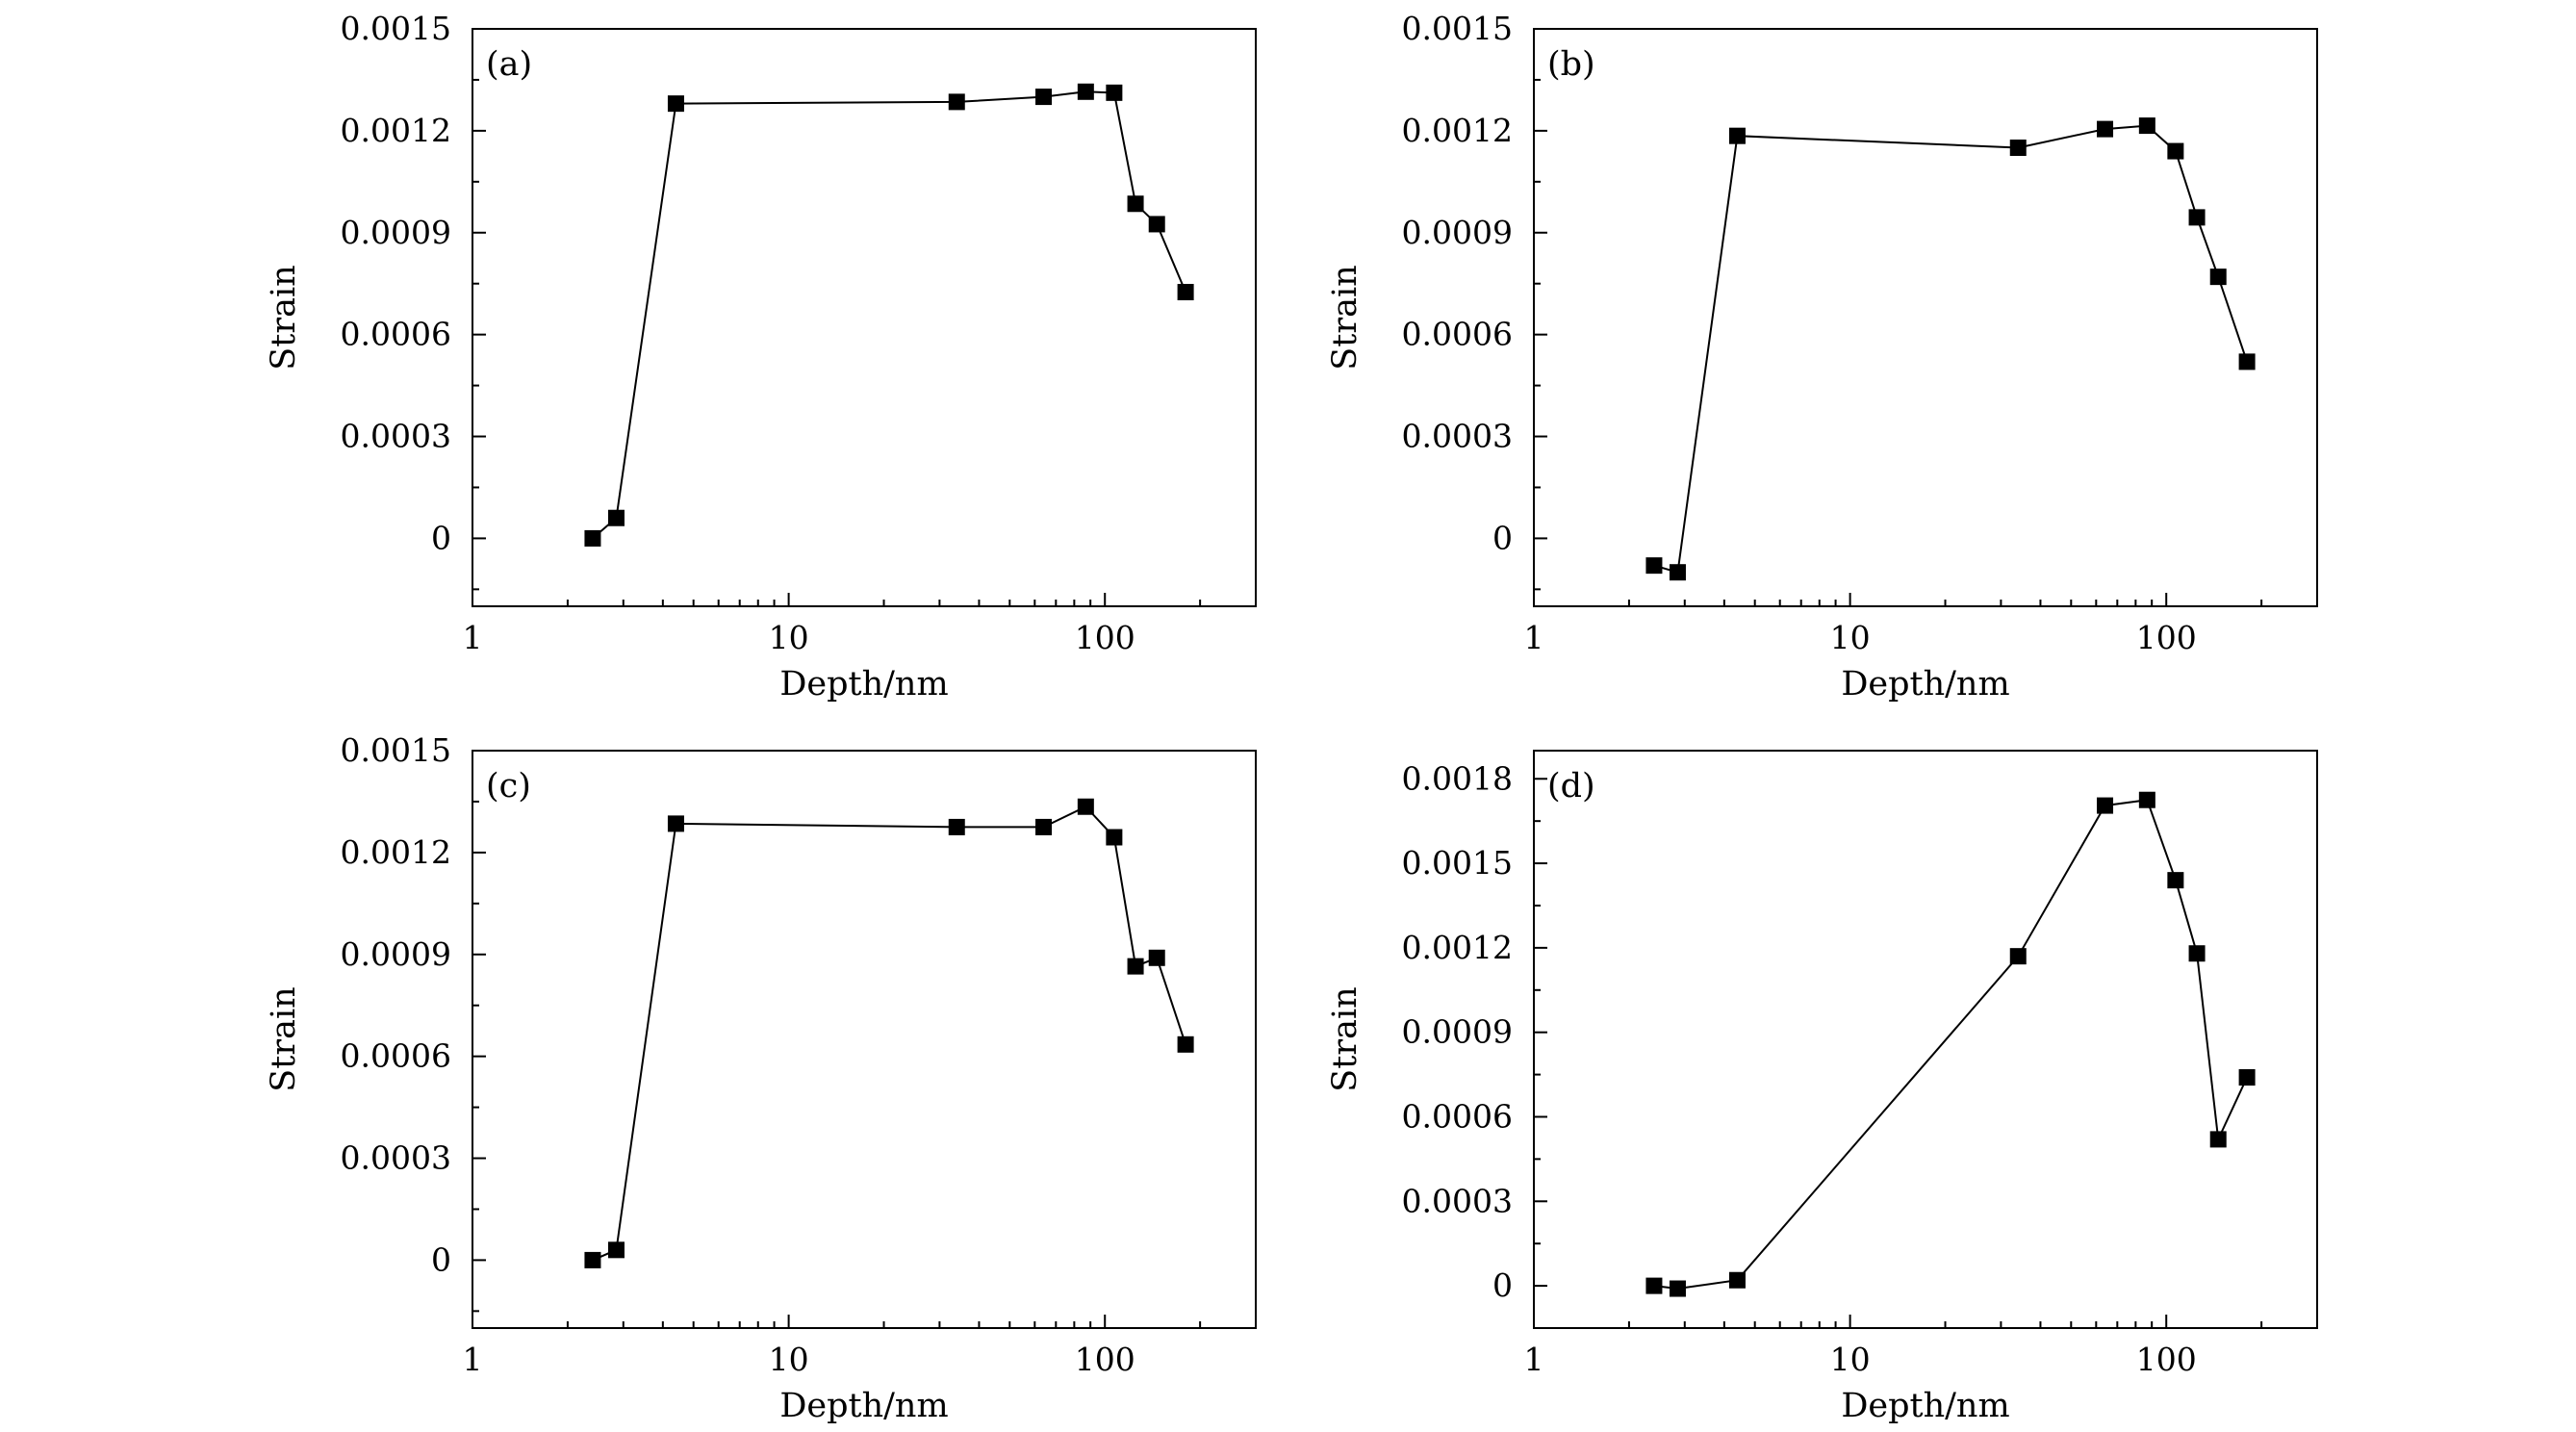 Image resolution: width=2576 pixels, height=1432 pixels. I want to click on y-tick-label: 0.0018, so click(1457, 778).